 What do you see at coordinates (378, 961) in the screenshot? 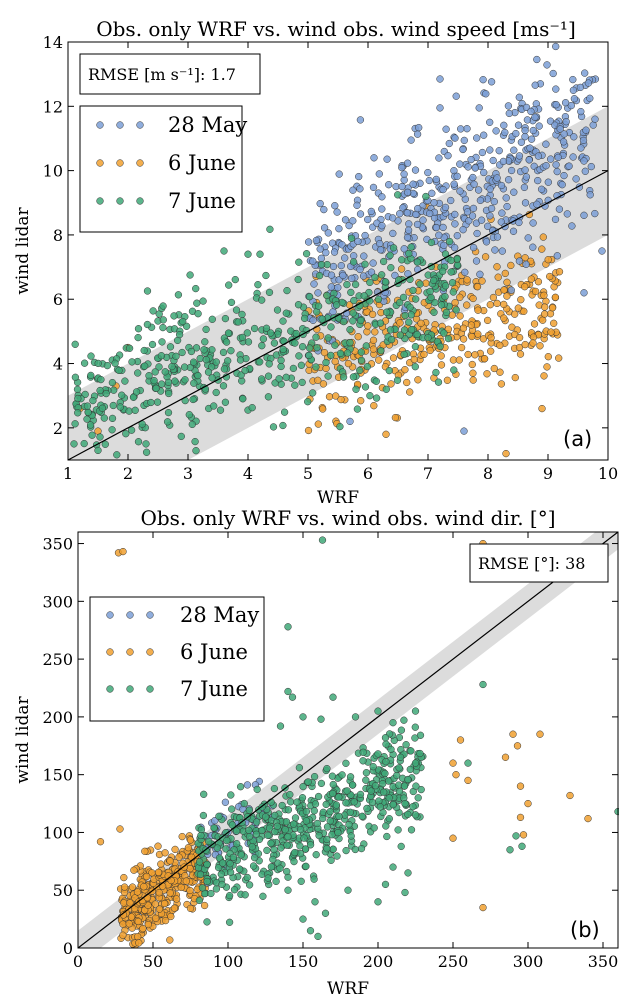
I see `x-tick-label: 200` at bounding box center [378, 961].